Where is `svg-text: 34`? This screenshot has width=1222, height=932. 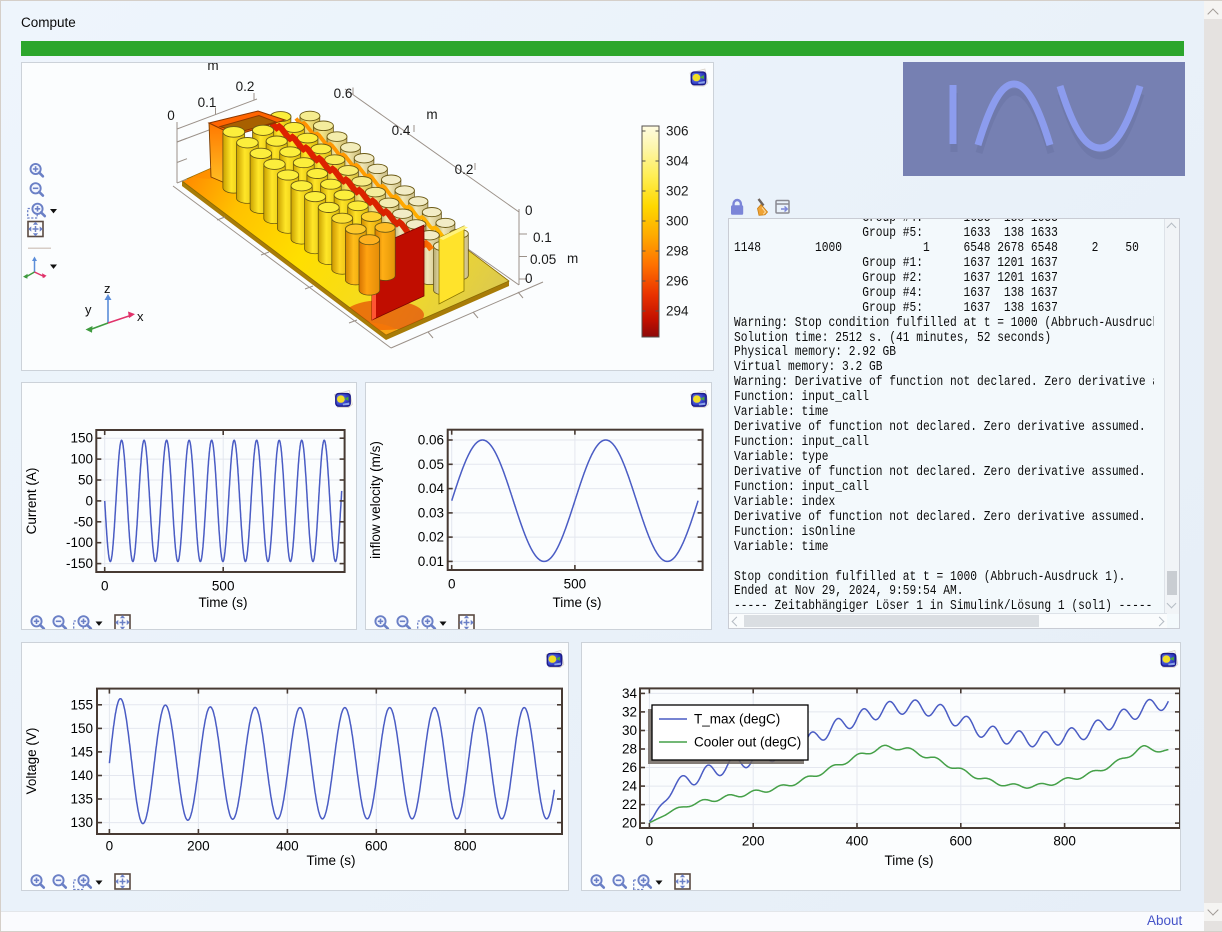
svg-text: 34 is located at coordinates (630, 693).